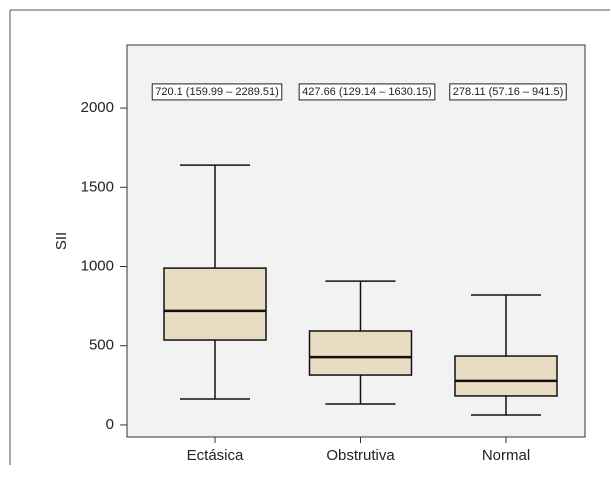 The height and width of the screenshot is (481, 611). I want to click on annotation: 427.66 (129.14 – 1630.15), so click(367, 92).